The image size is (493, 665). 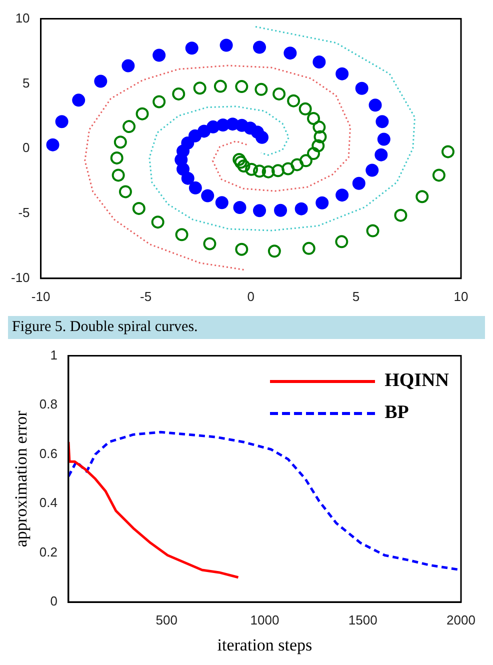 I want to click on caption: Figure 5. Double spiral curves., so click(x=246, y=327).